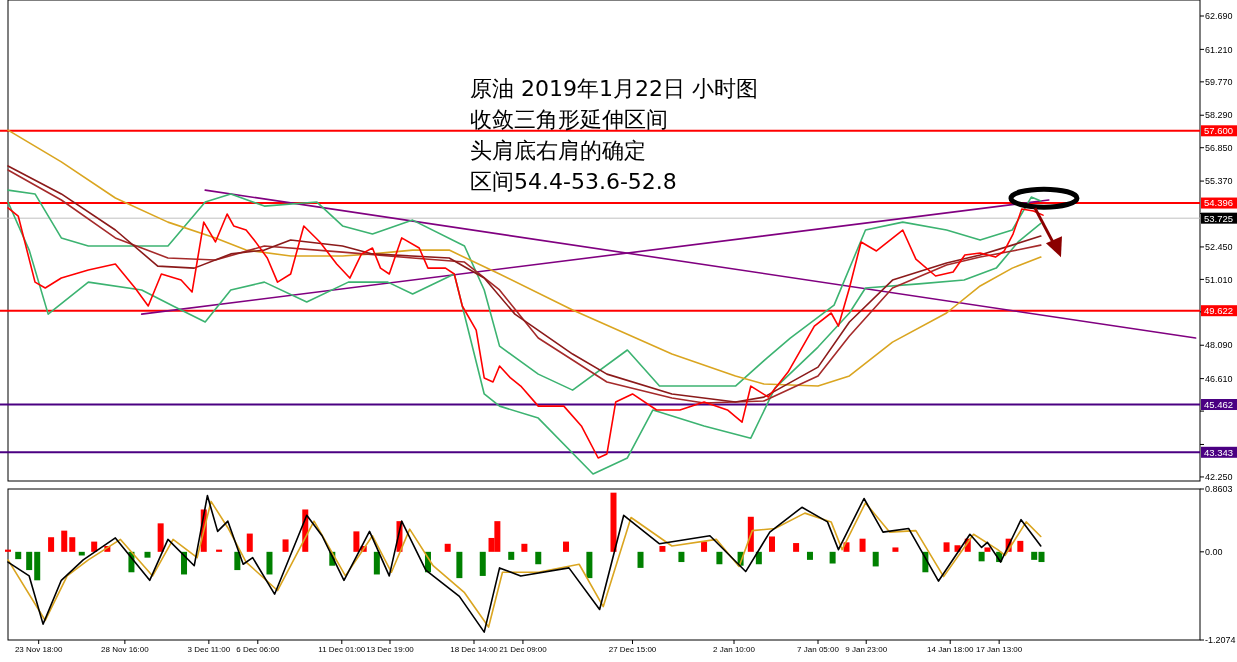 The image size is (1237, 662). Describe the element at coordinates (523, 649) in the screenshot. I see `x-tick-label: 21 Dec 09:00` at that location.